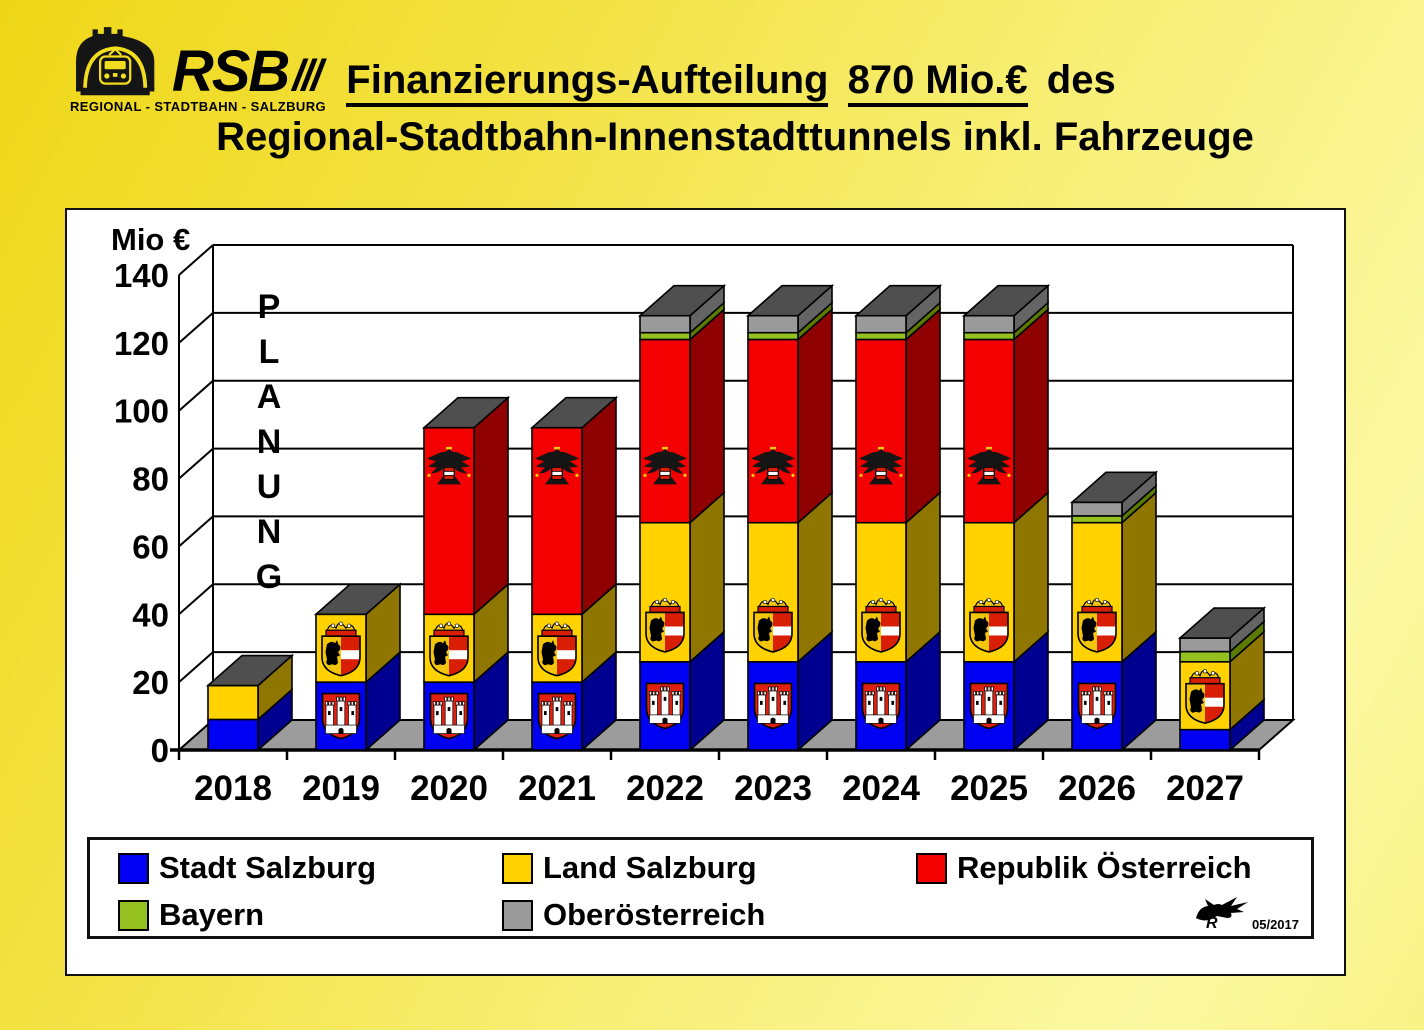  What do you see at coordinates (269, 487) in the screenshot?
I see `planung-watermark-letter: U` at bounding box center [269, 487].